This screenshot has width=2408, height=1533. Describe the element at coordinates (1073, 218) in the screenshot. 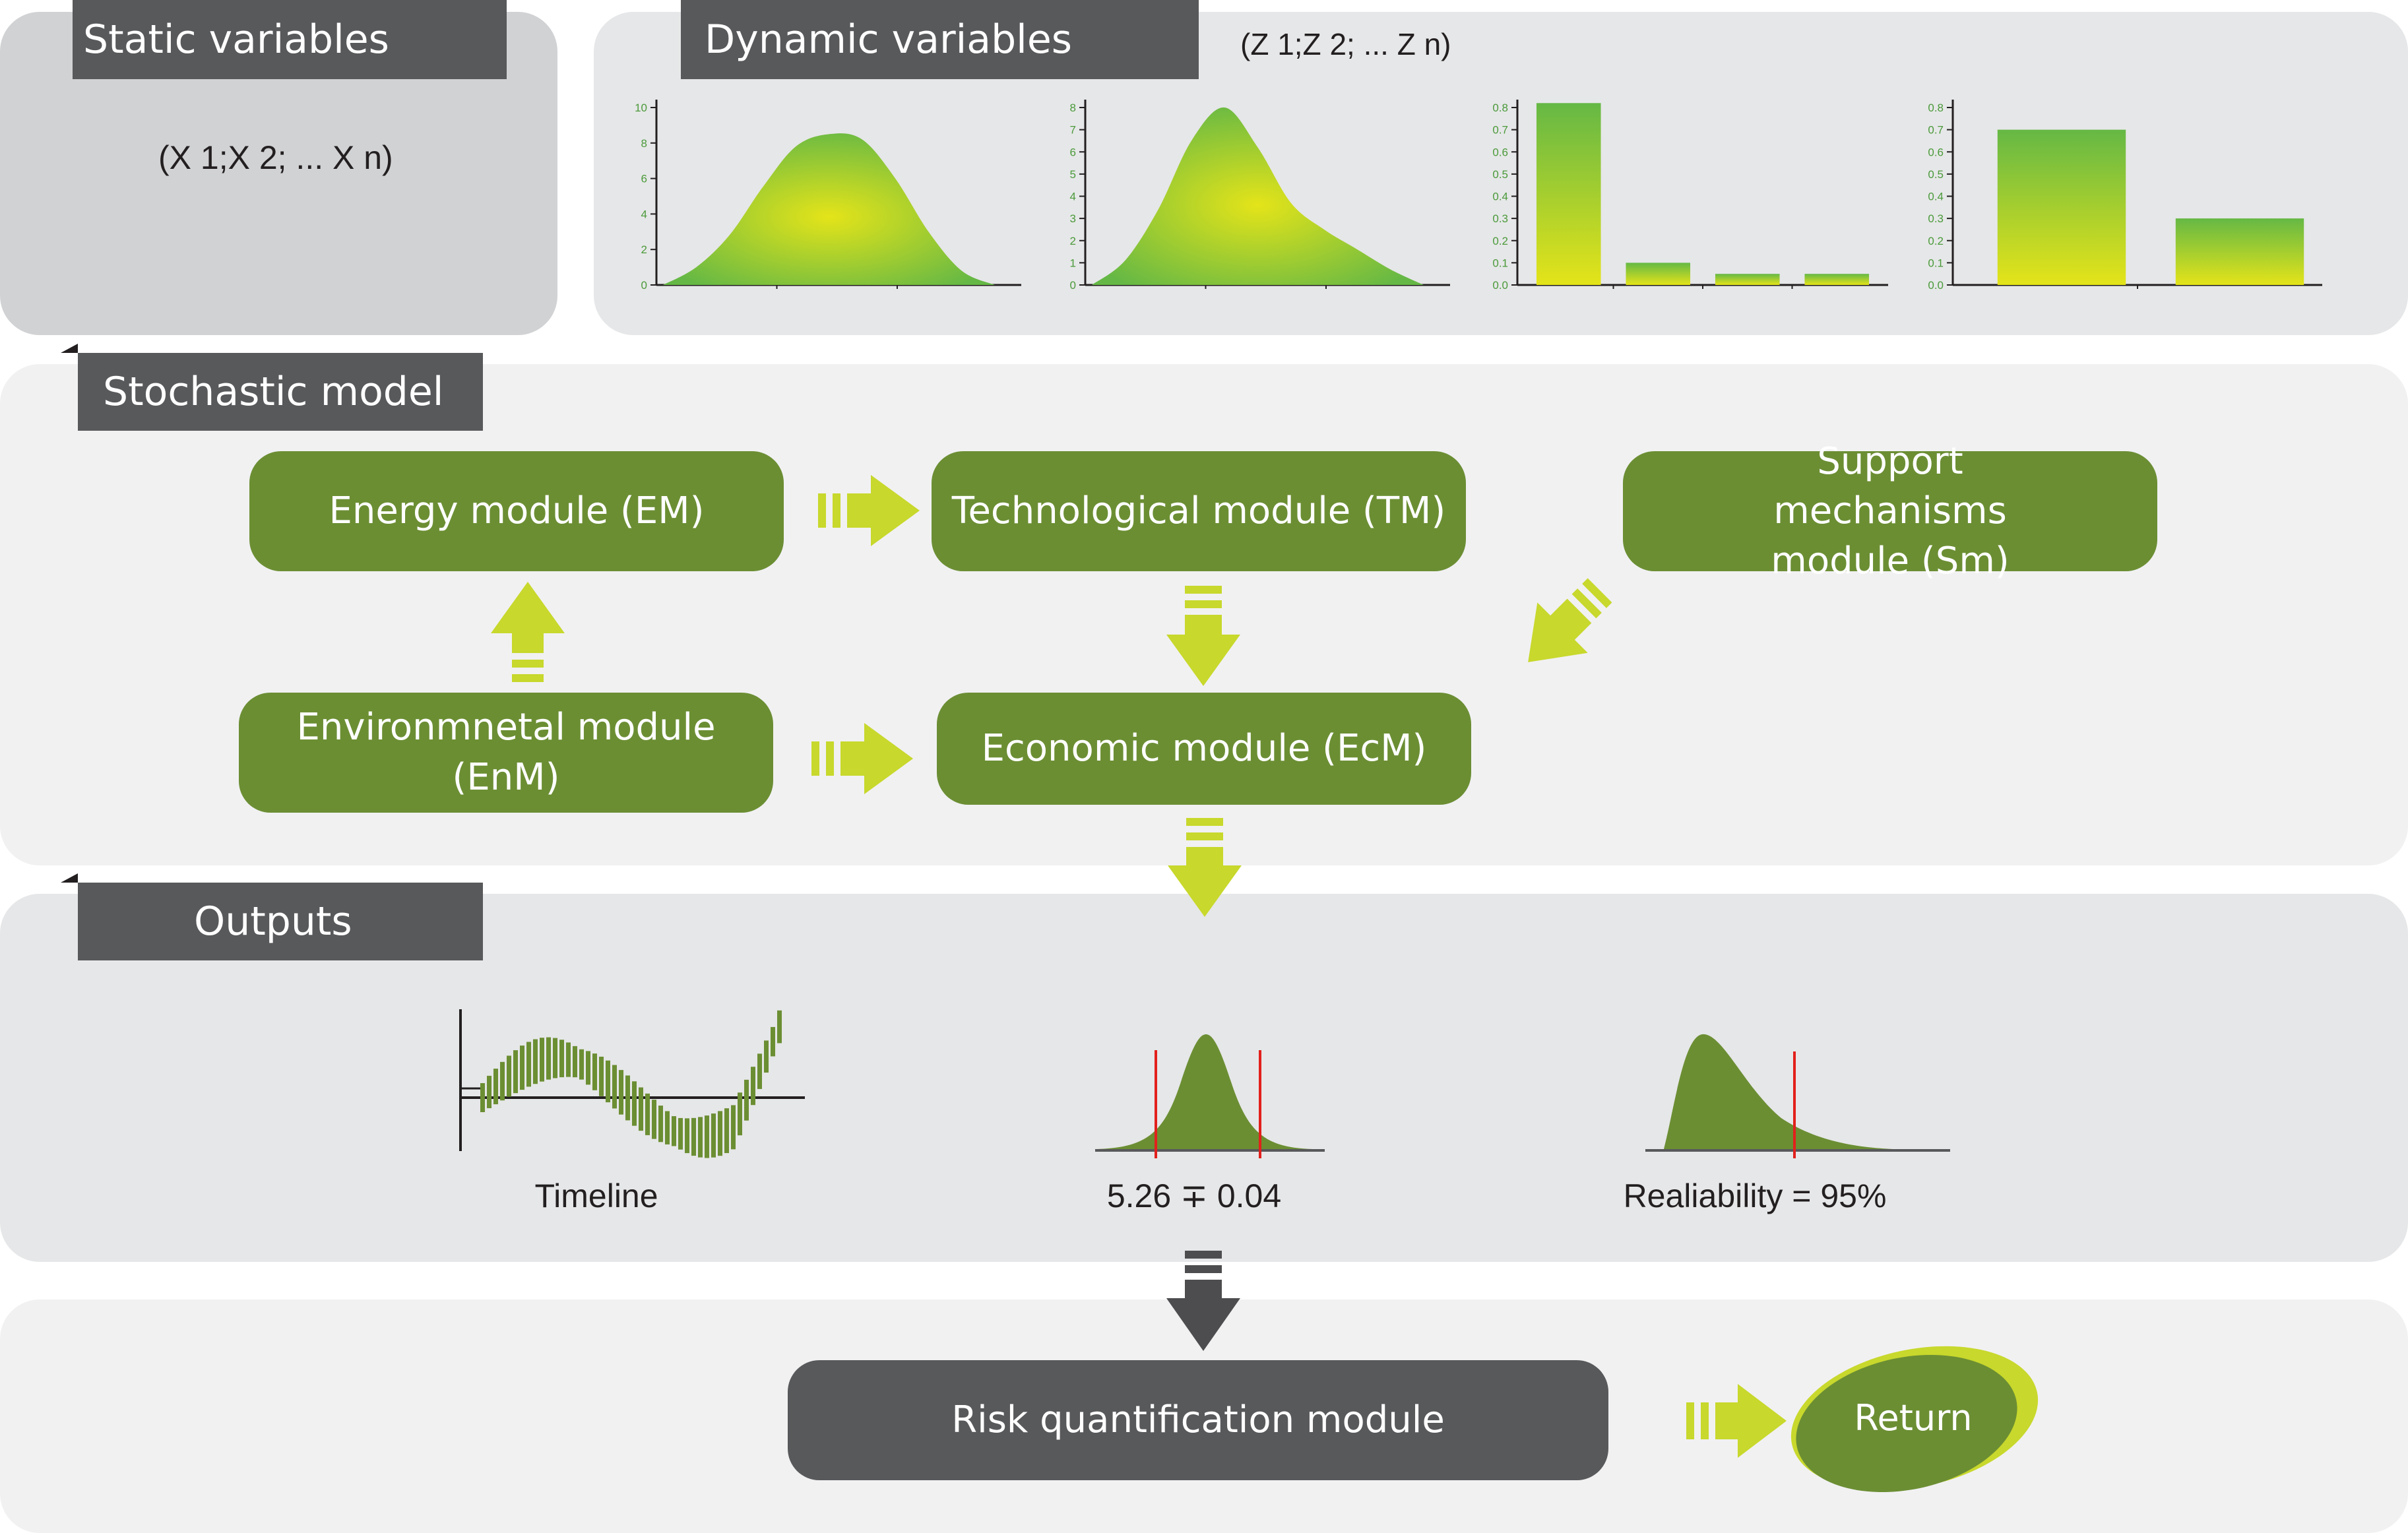

I see `y-tick-label: 3` at that location.